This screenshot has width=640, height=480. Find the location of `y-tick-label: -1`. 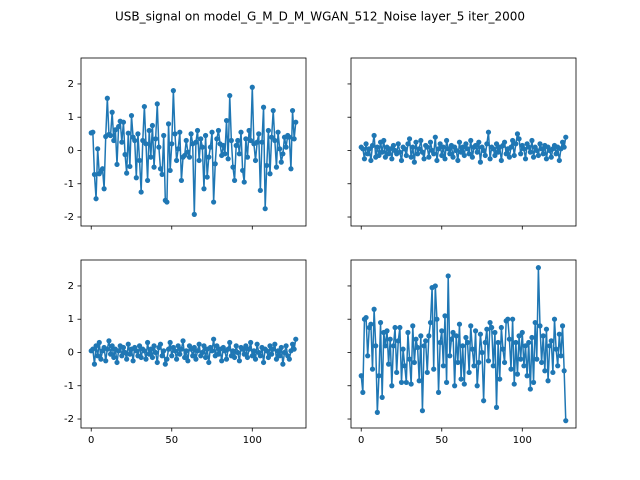

y-tick-label: -1 is located at coordinates (69, 184).